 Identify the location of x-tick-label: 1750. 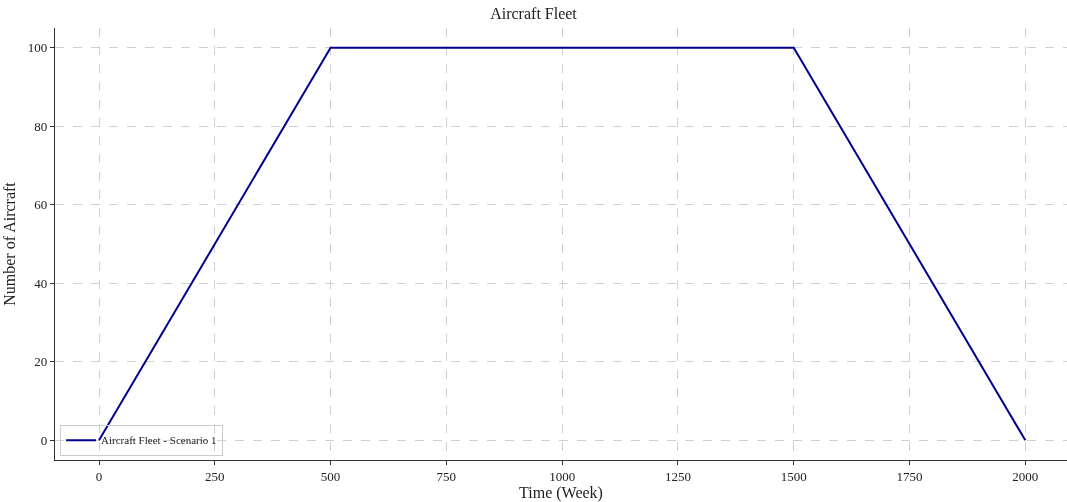
(909, 476).